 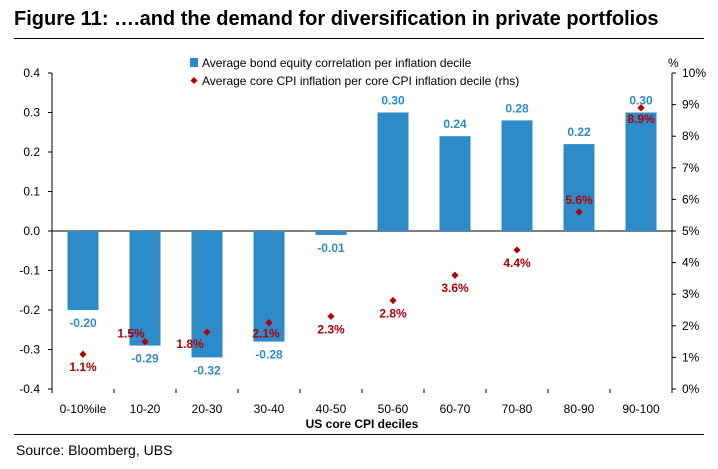 I want to click on x-tick-label: 20-30, so click(x=207, y=409).